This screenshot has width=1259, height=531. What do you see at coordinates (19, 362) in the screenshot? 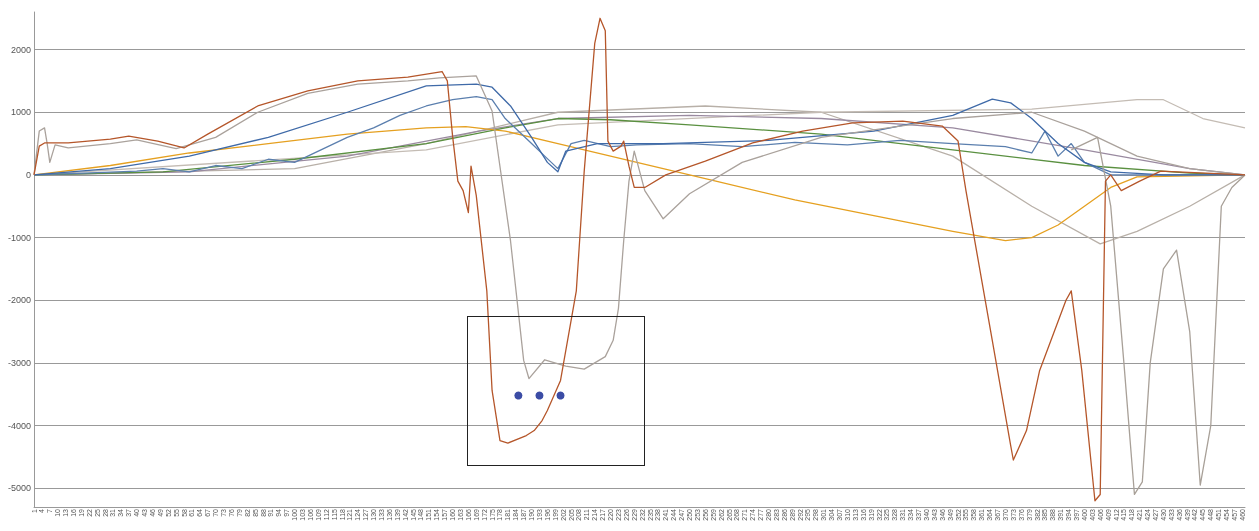
I see `y-tick-label: -3000` at bounding box center [19, 362].